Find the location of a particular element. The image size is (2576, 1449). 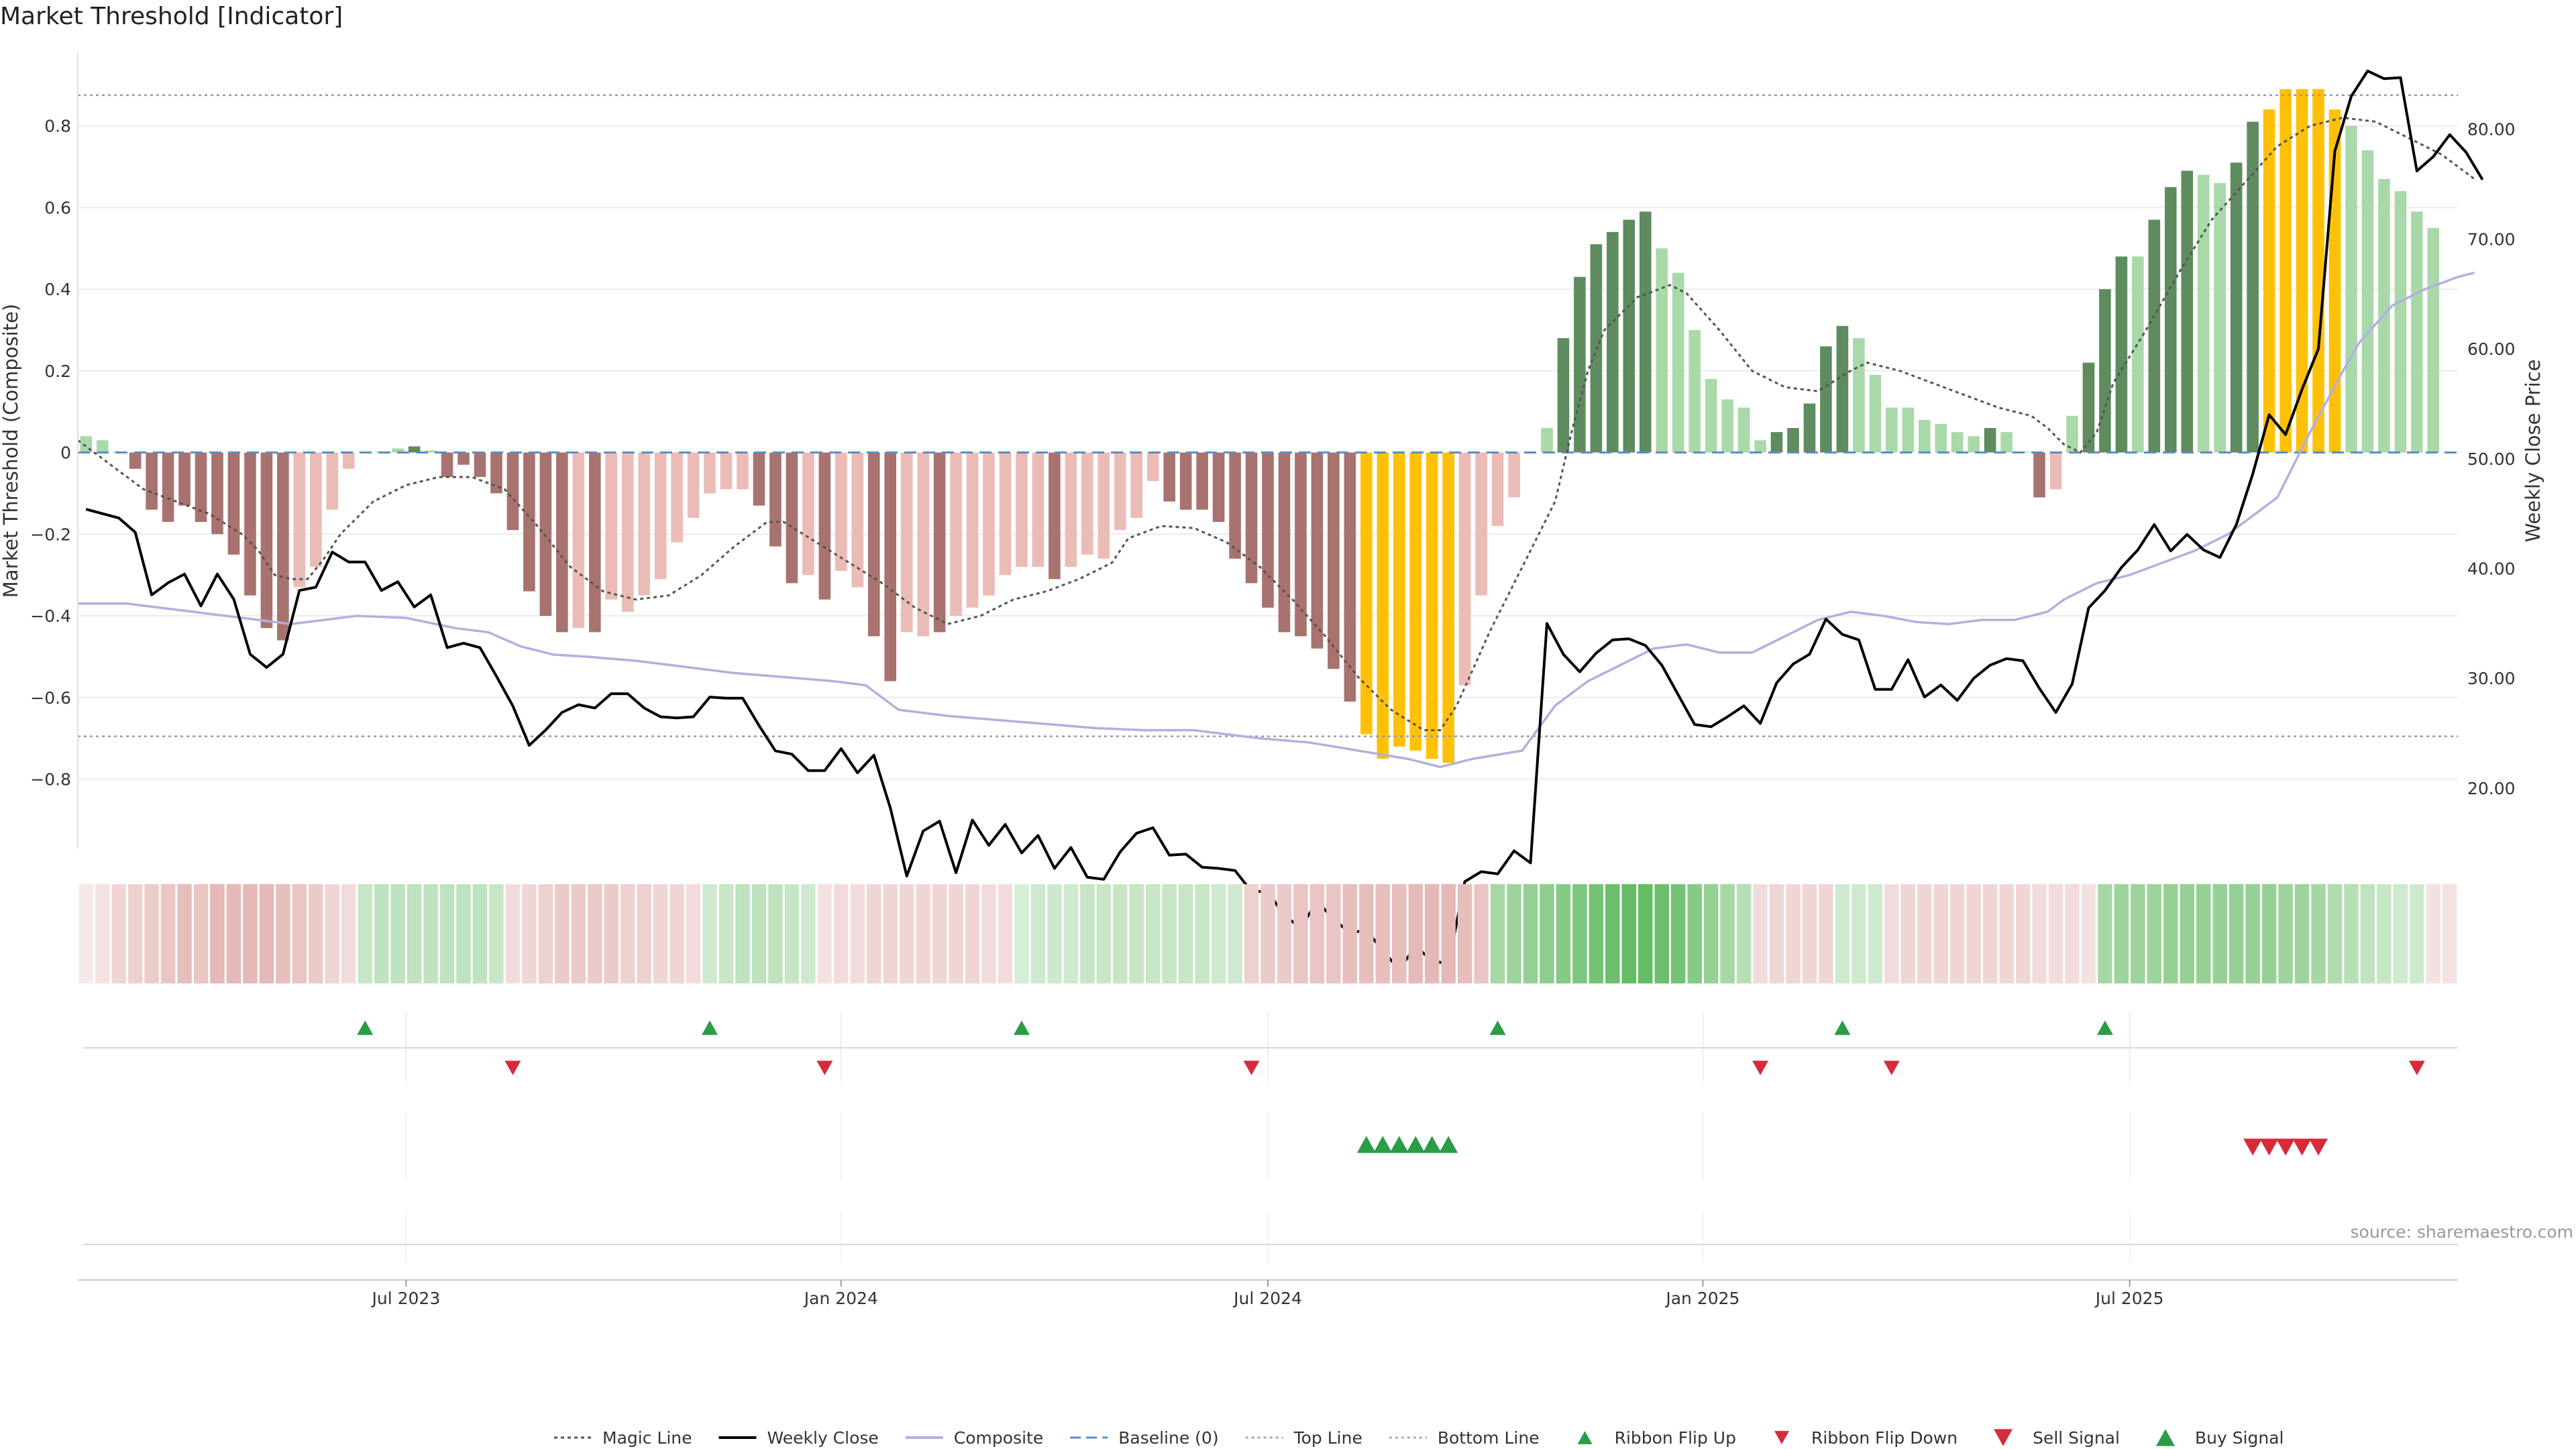

y-tick-label-left: −0.6 is located at coordinates (50, 698).